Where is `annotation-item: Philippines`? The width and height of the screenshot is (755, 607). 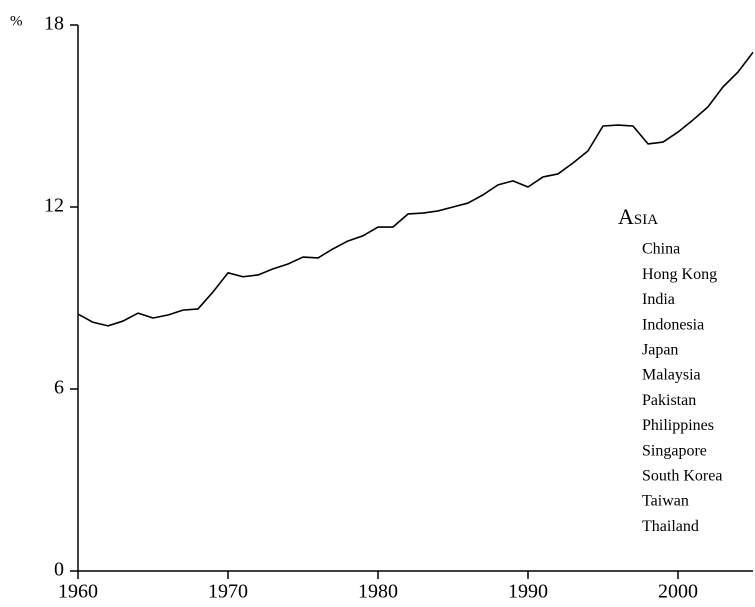
annotation-item: Philippines is located at coordinates (678, 425).